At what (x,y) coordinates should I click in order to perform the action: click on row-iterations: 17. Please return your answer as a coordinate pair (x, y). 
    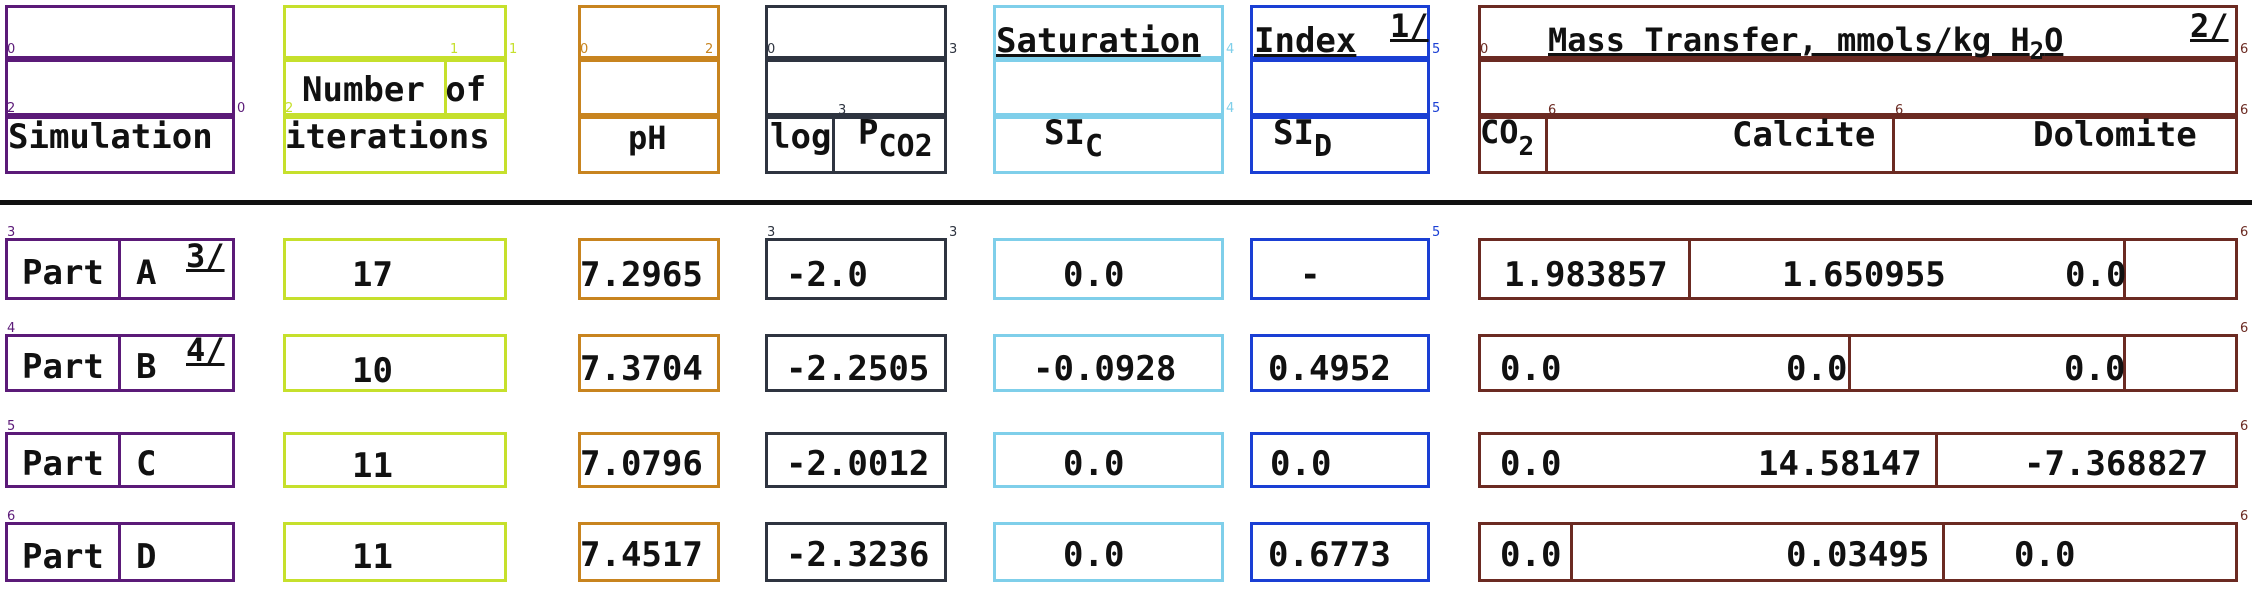
    Looking at the image, I should click on (372, 275).